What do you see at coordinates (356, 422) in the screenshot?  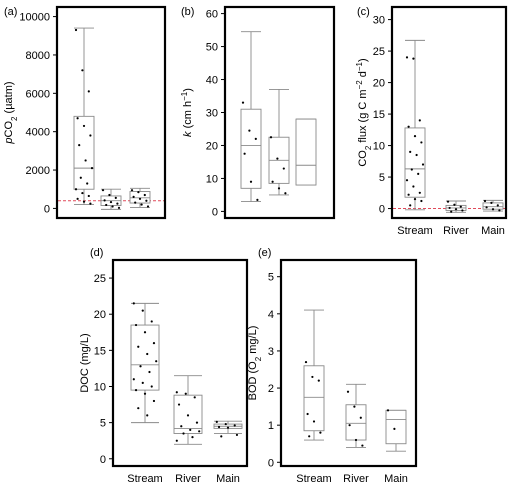 I see `box-river` at bounding box center [356, 422].